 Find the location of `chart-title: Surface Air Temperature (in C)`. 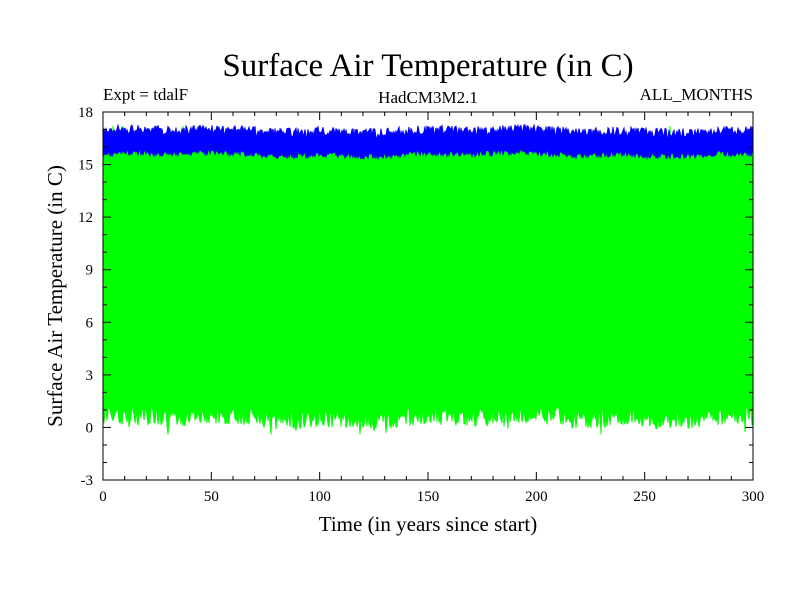

chart-title: Surface Air Temperature (in C) is located at coordinates (427, 66).